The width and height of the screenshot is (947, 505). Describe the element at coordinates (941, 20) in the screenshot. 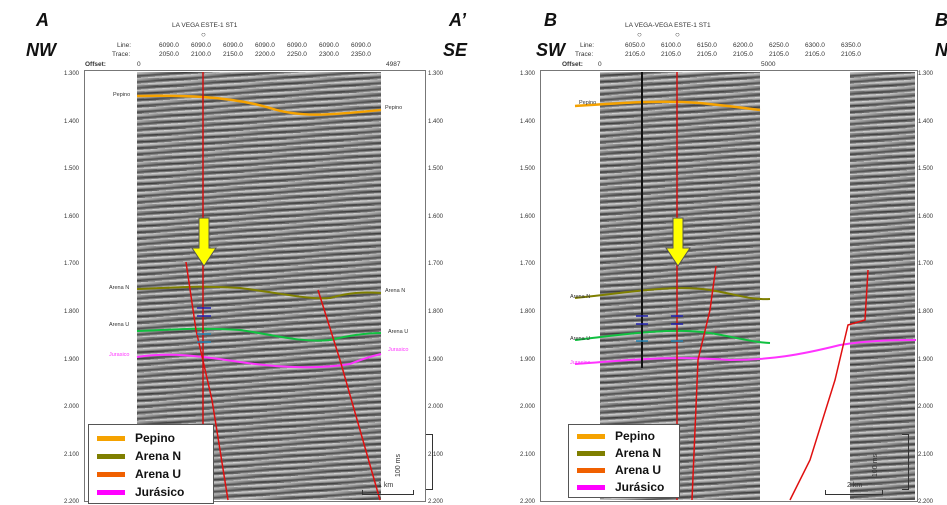

I see `corner-label-b-right: B` at that location.